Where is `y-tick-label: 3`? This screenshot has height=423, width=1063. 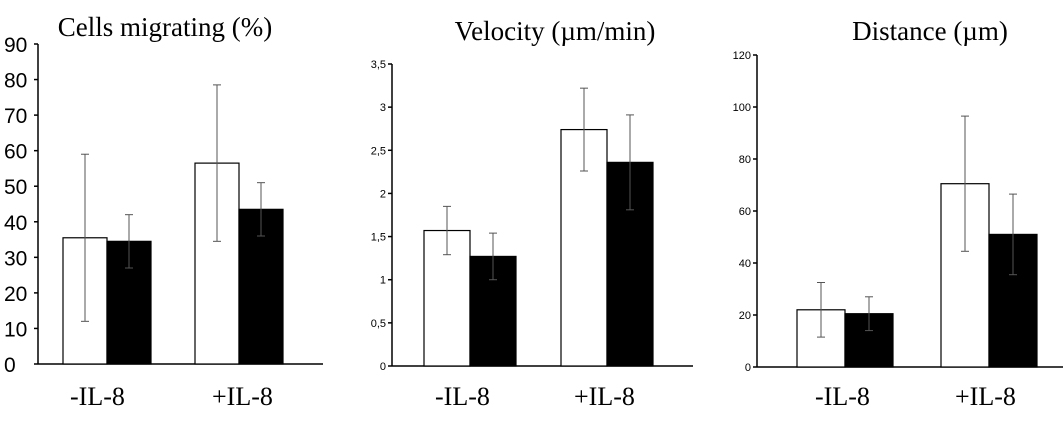 y-tick-label: 3 is located at coordinates (383, 108).